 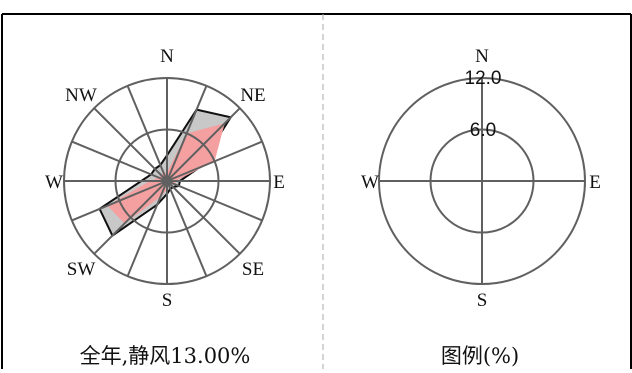 What do you see at coordinates (167, 300) in the screenshot?
I see `direction-label-s: S` at bounding box center [167, 300].